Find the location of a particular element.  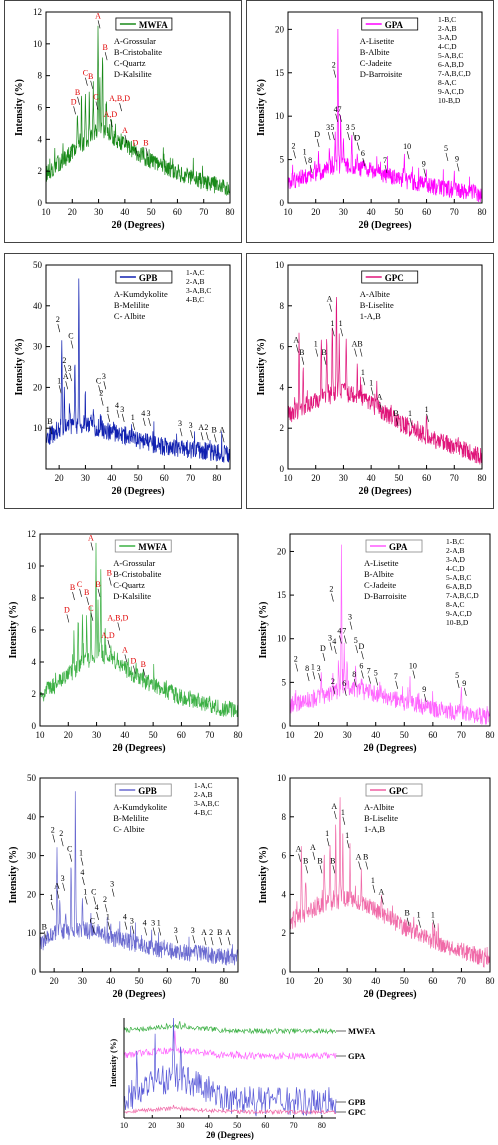

stack-series-label: GPA is located at coordinates (357, 1056).